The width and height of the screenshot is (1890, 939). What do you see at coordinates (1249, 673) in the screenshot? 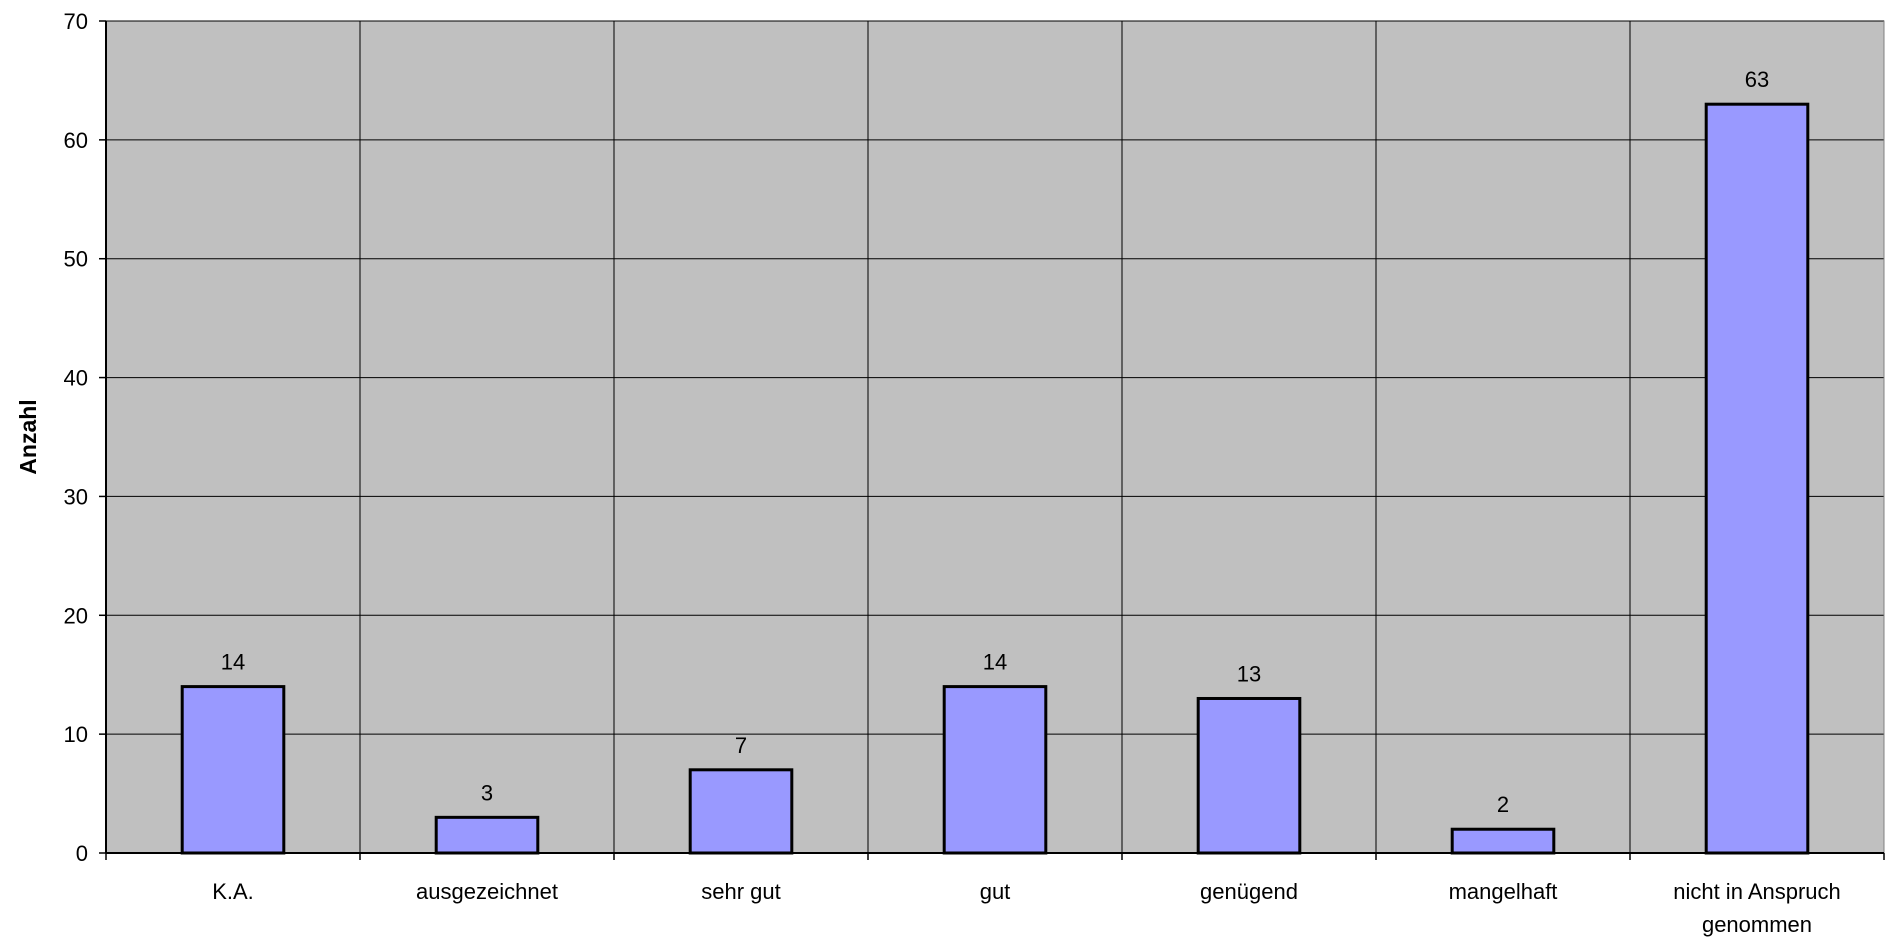
I see `data-label: 13` at bounding box center [1249, 673].